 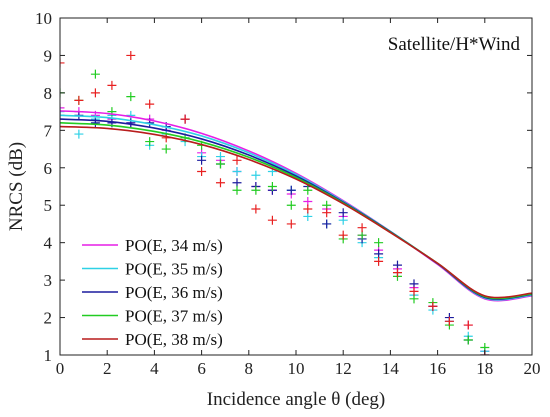 What do you see at coordinates (343, 368) in the screenshot?
I see `x-tick-label: 12` at bounding box center [343, 368].